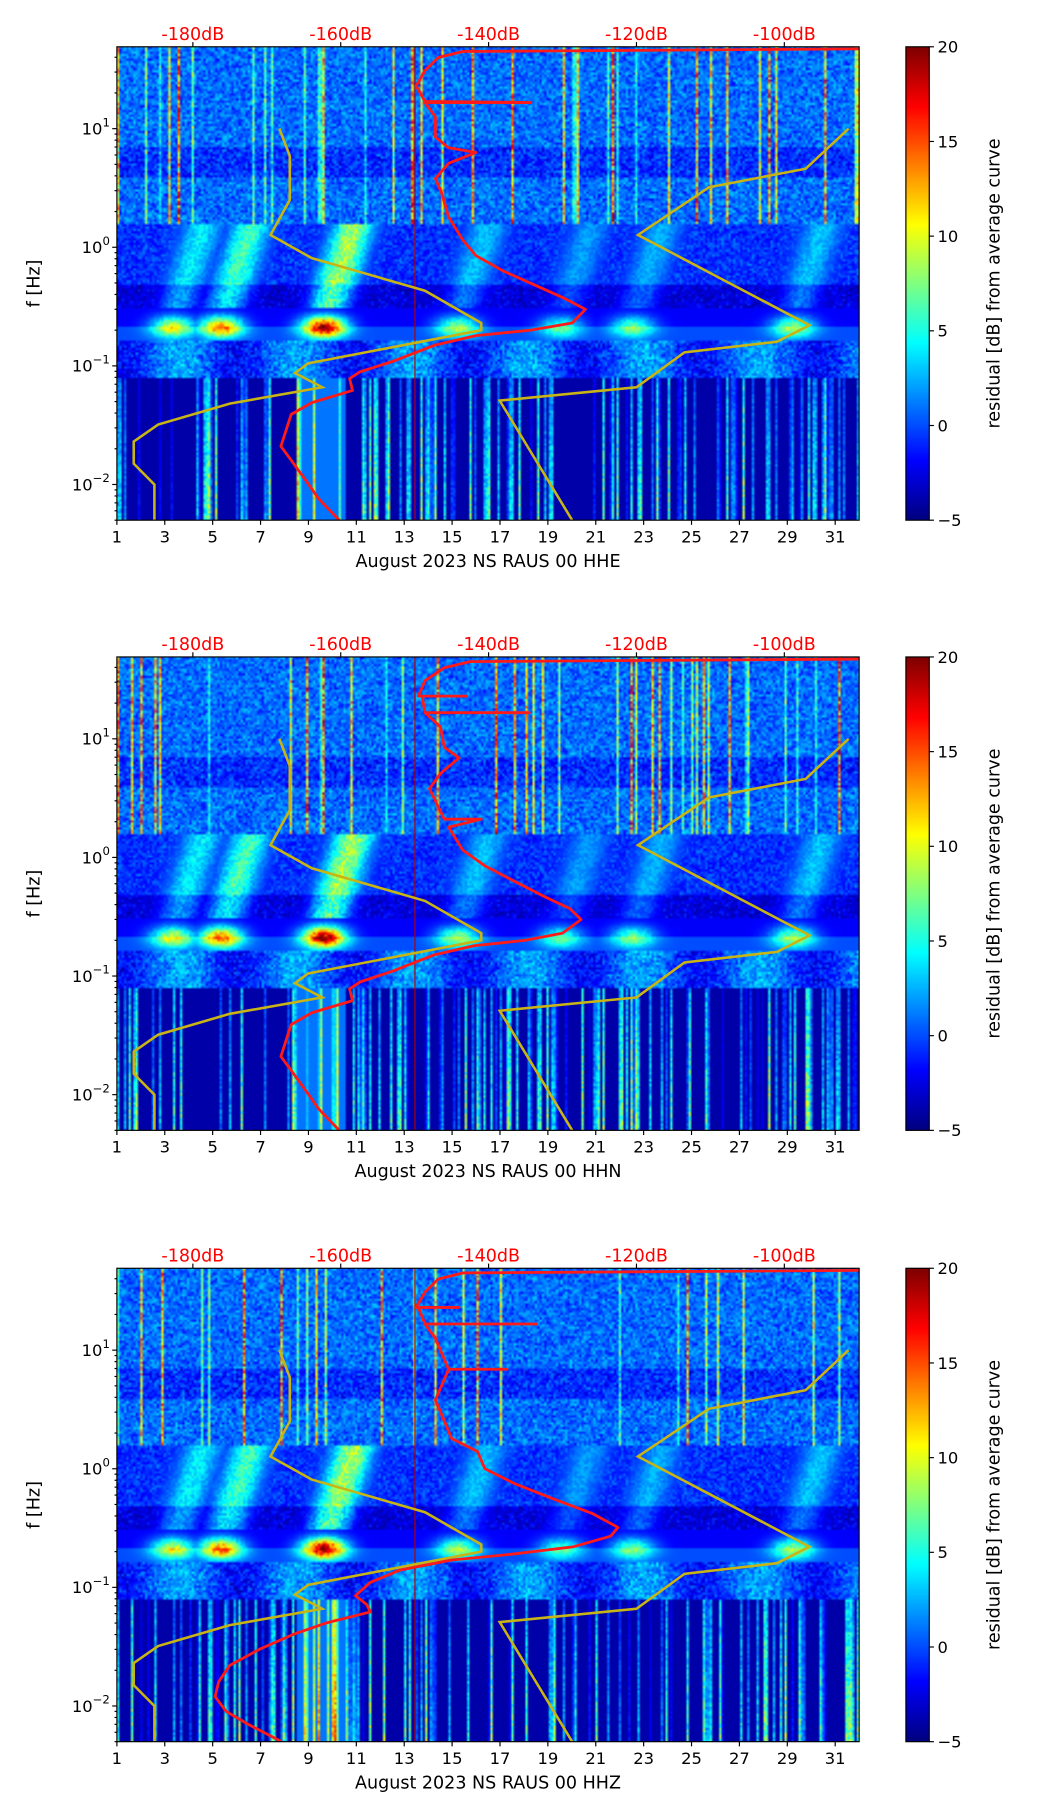 This screenshot has width=1052, height=1806. Describe the element at coordinates (947, 751) in the screenshot. I see `colorbar-tick-label: 15` at that location.